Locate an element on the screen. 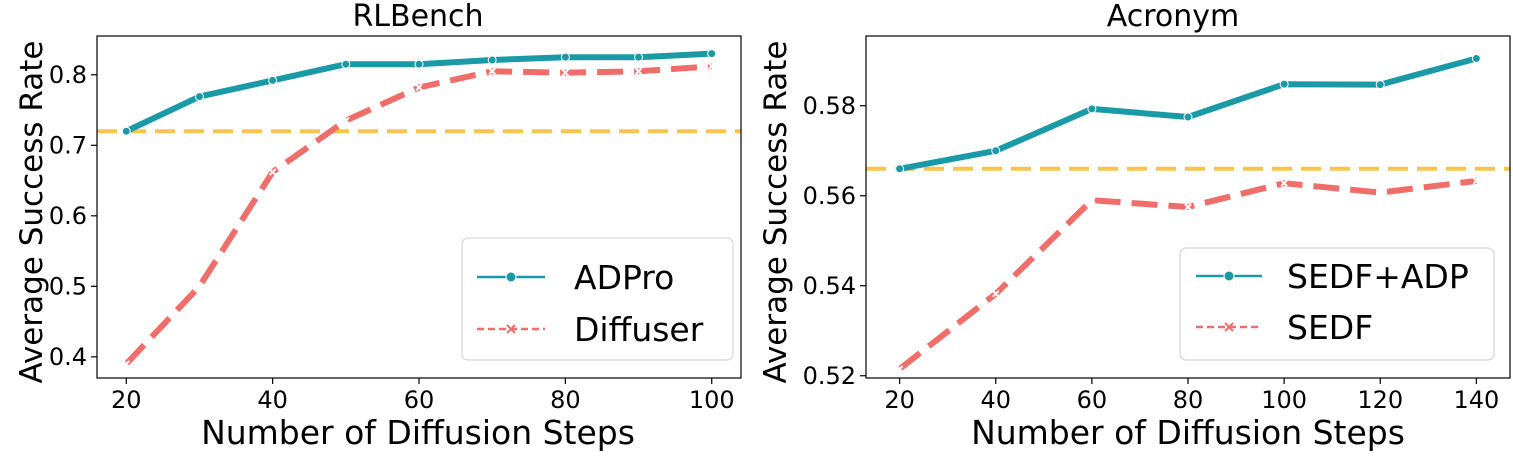 The image size is (1513, 458). acronym-ylabel: Average Success Rate is located at coordinates (776, 212).